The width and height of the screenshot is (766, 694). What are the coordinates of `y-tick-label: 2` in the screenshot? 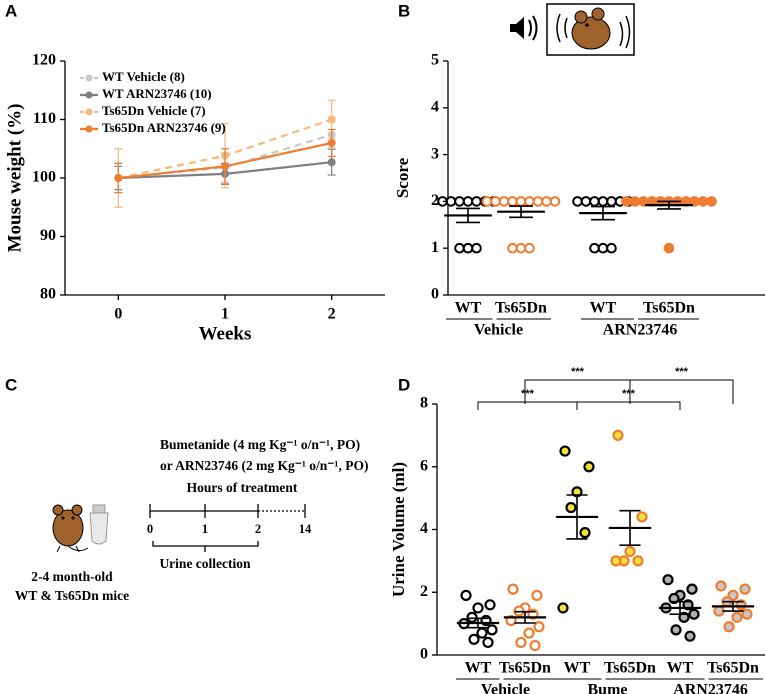 It's located at (424, 591).